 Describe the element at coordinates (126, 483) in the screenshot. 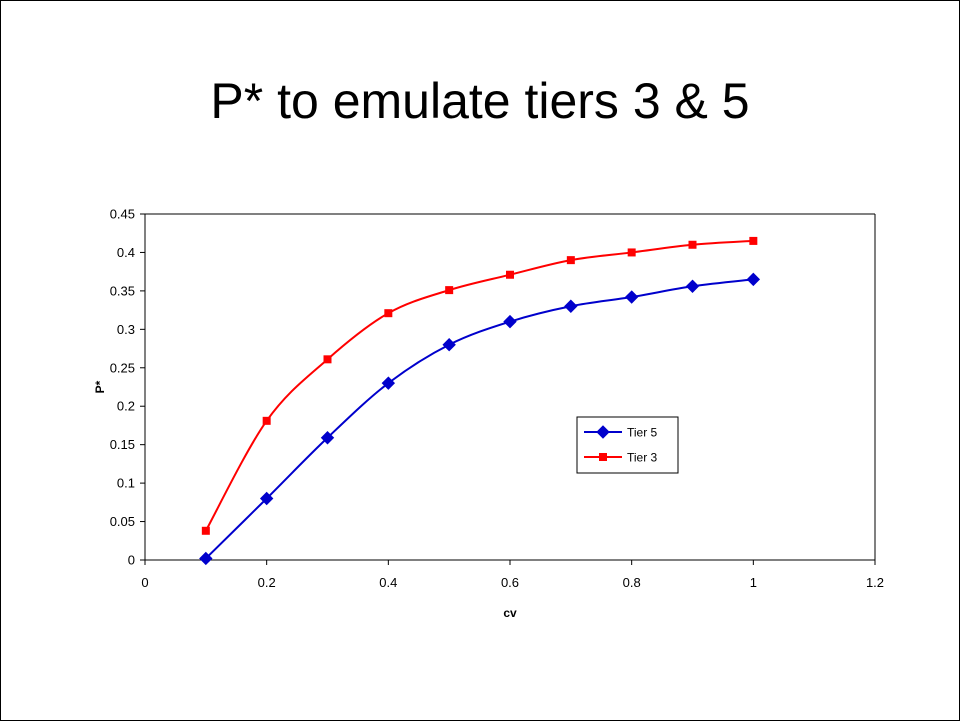

I see `y-tick-label: 0.1` at that location.